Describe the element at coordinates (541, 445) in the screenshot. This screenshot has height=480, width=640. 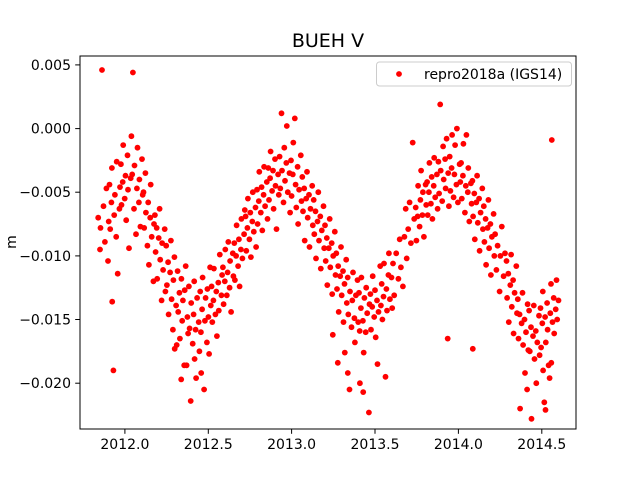
I see `x-tick-label: 2014.5` at that location.